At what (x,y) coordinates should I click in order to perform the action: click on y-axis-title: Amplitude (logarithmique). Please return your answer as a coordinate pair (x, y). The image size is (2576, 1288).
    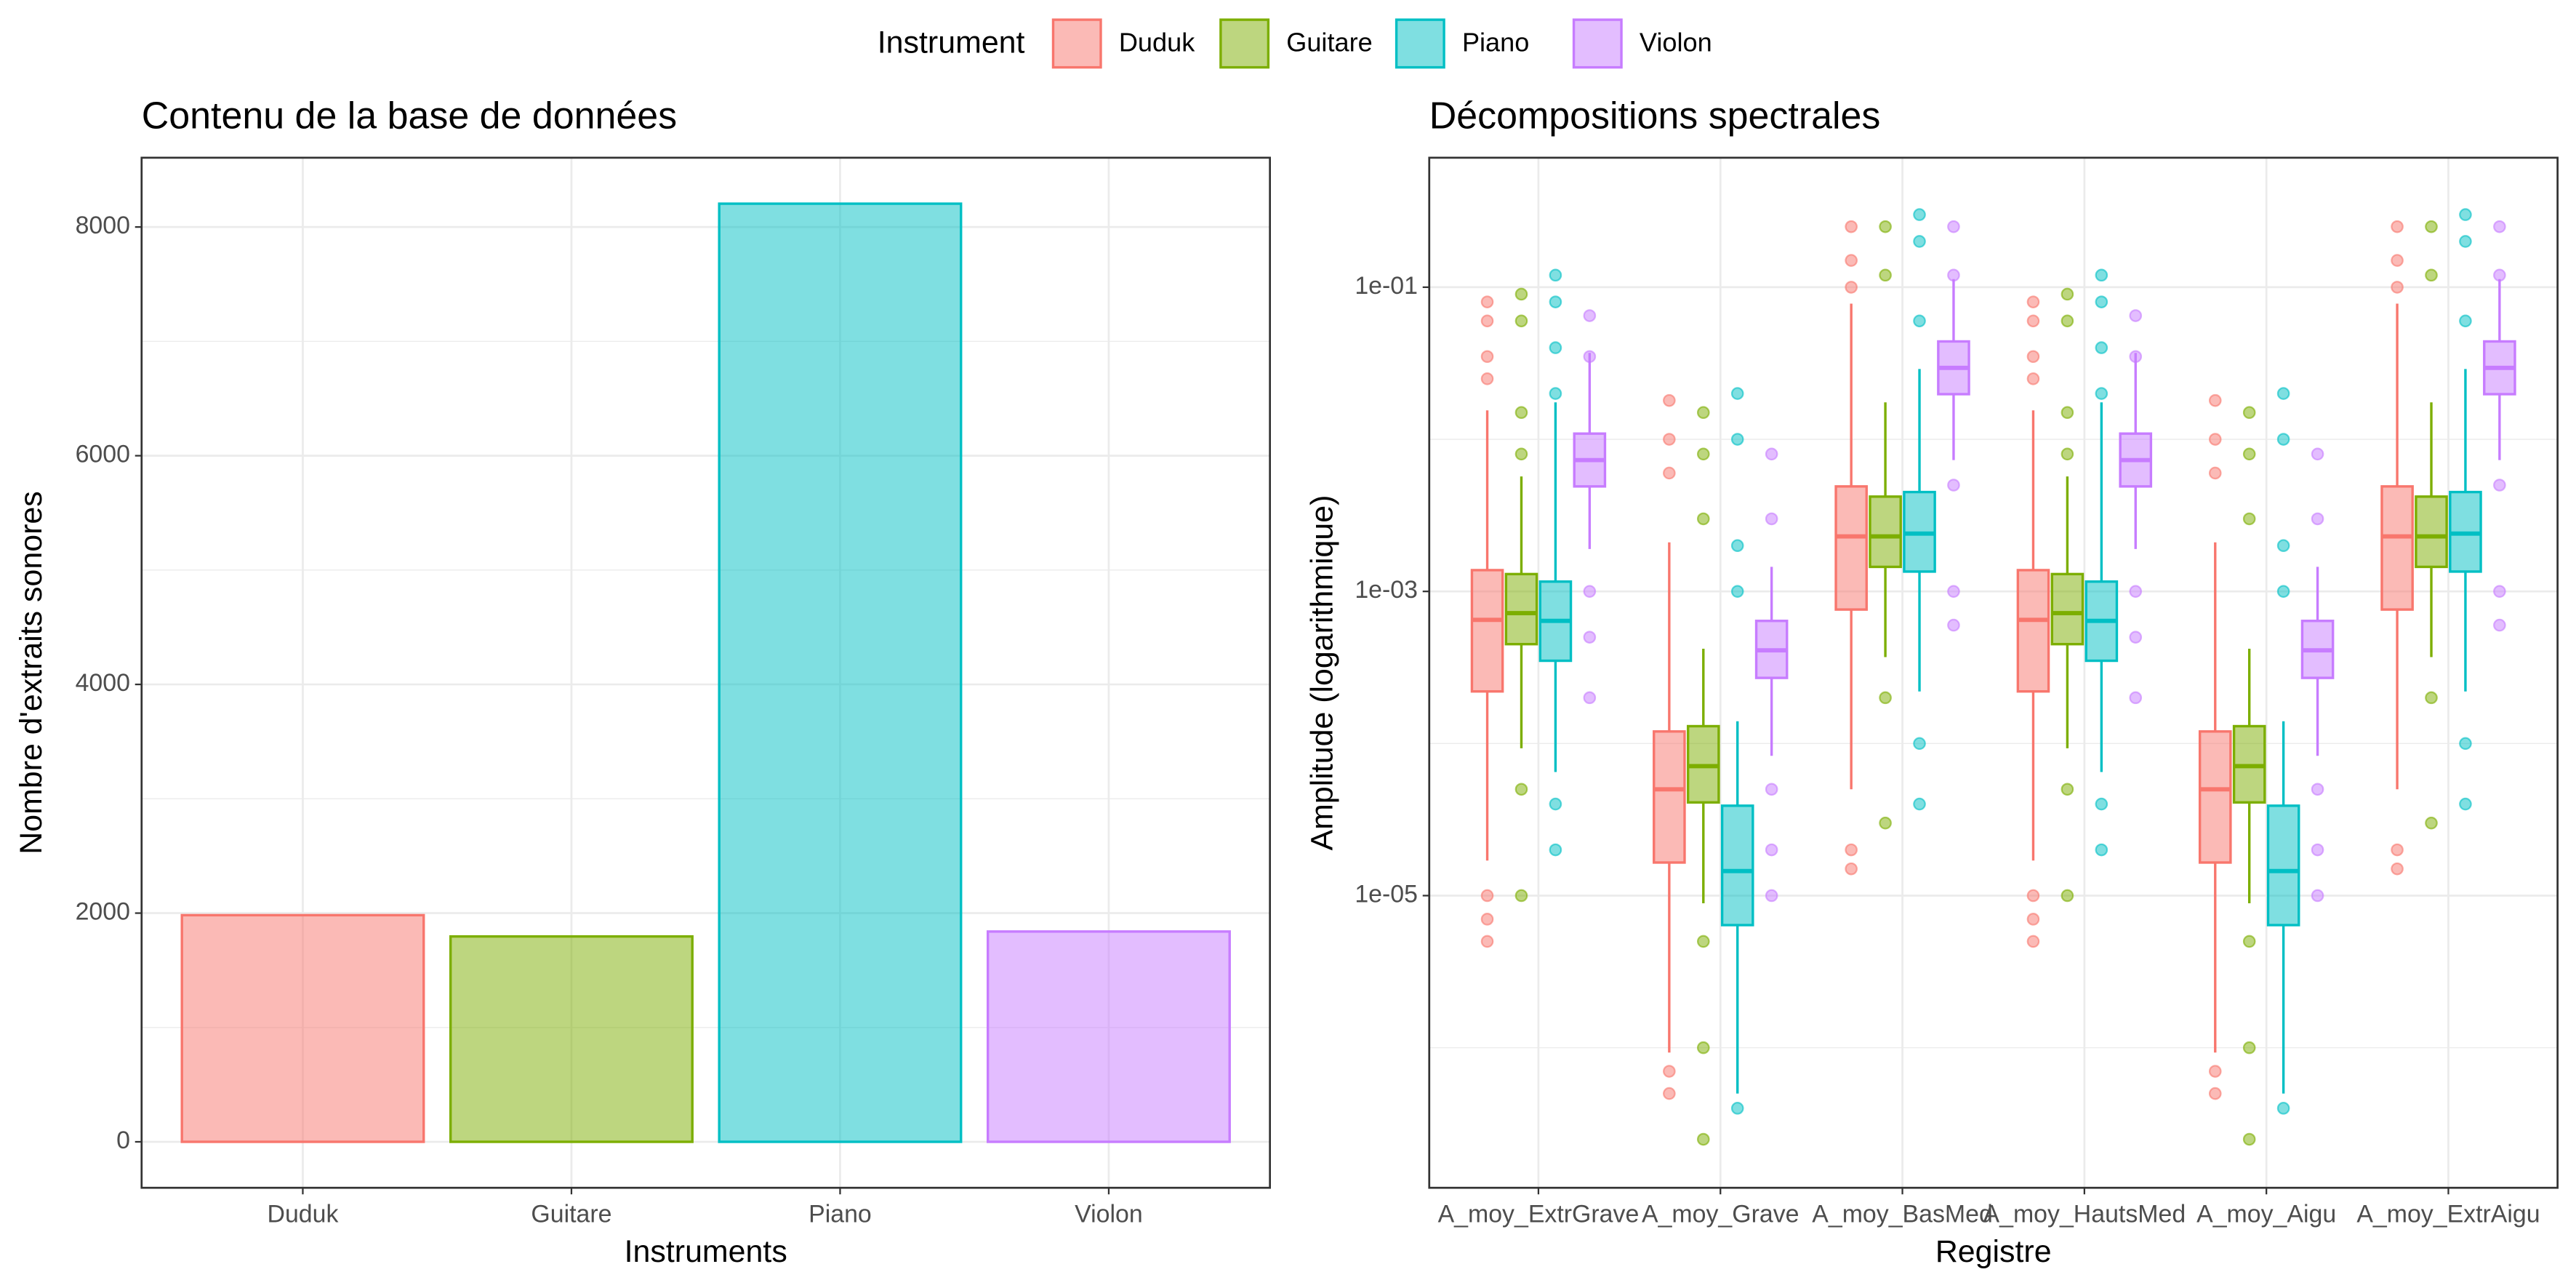
    Looking at the image, I should click on (1322, 673).